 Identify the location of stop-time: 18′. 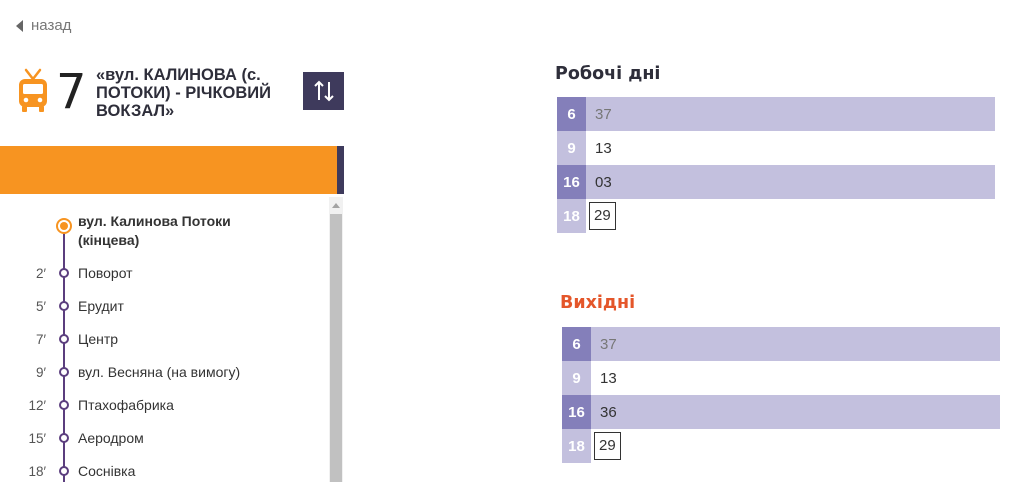
(37, 471).